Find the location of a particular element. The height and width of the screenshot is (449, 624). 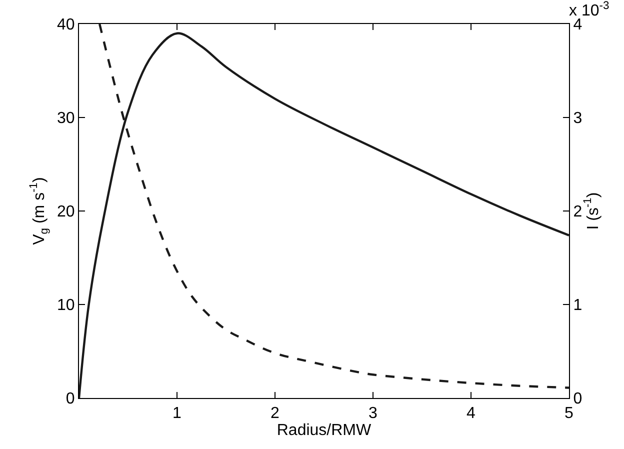

x-tick-label: 2 is located at coordinates (275, 413).